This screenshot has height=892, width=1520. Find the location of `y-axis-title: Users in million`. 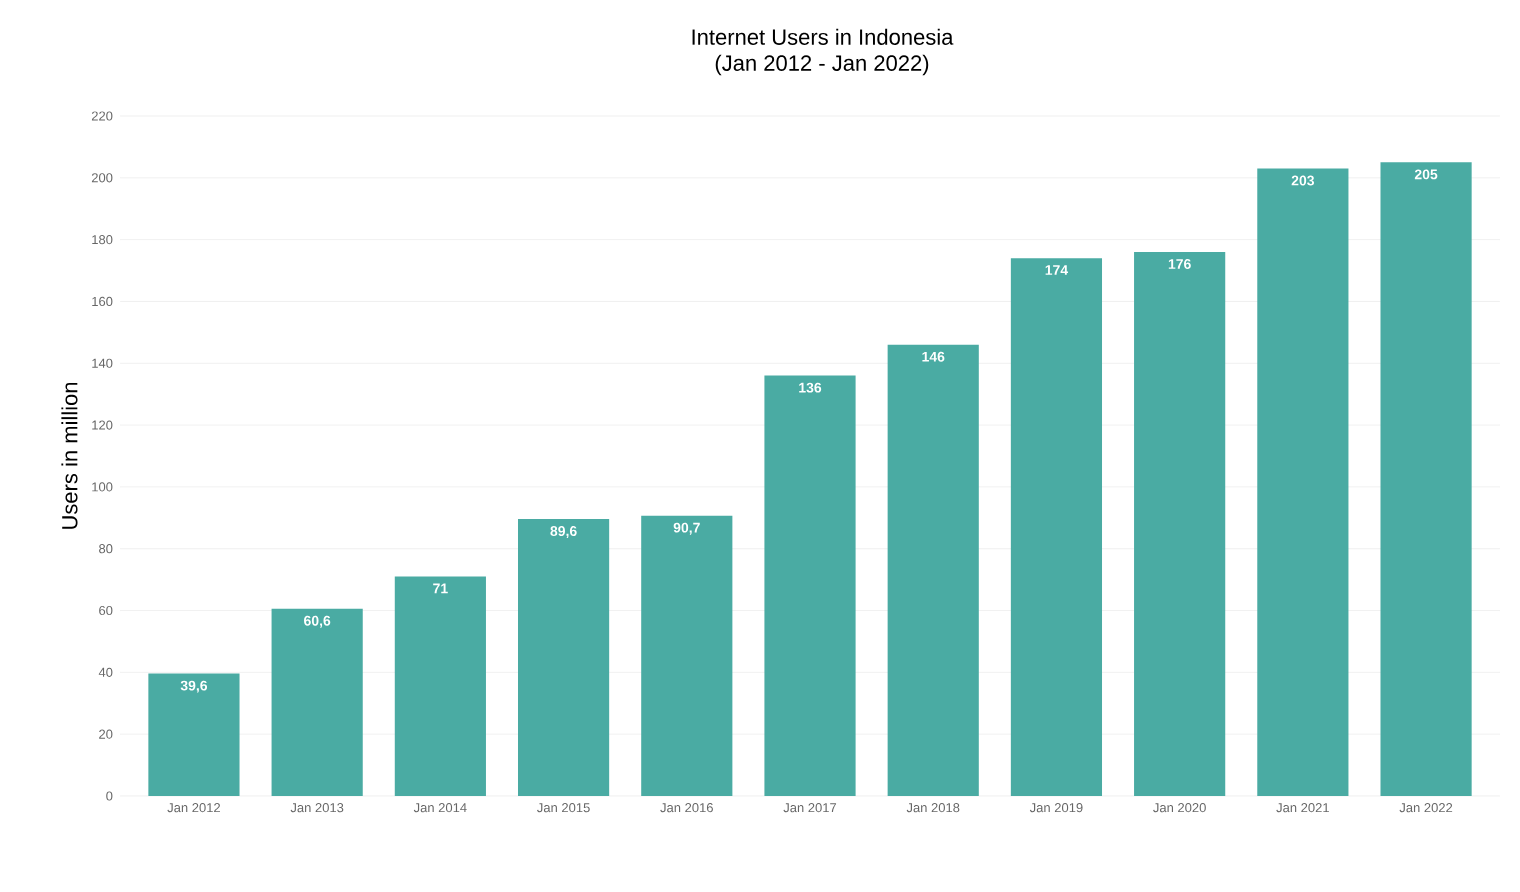

y-axis-title: Users in million is located at coordinates (69, 455).